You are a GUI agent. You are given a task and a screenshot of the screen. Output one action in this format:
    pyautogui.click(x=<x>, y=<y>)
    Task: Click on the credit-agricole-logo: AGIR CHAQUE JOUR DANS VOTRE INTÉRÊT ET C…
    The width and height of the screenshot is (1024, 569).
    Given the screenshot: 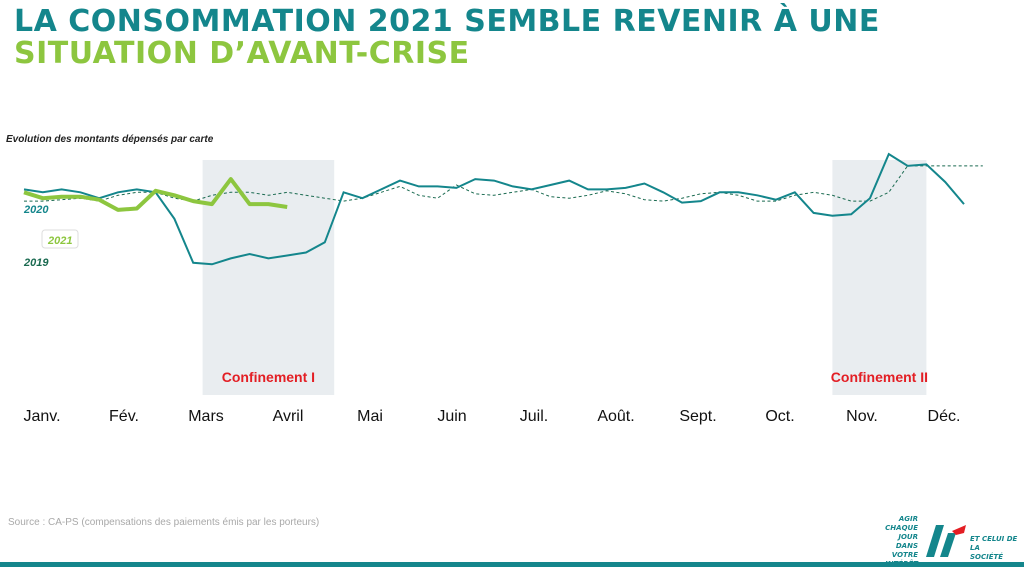 What is the action you would take?
    pyautogui.click(x=945, y=541)
    